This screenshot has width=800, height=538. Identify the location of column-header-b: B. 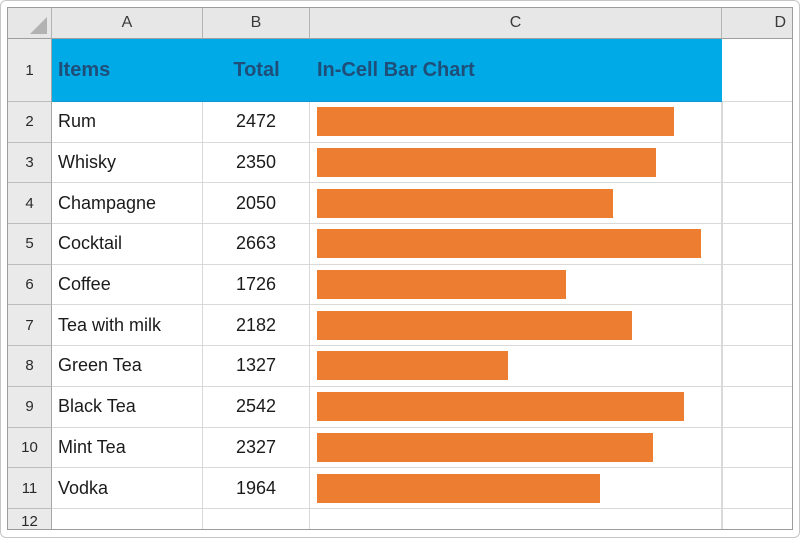
(256, 23).